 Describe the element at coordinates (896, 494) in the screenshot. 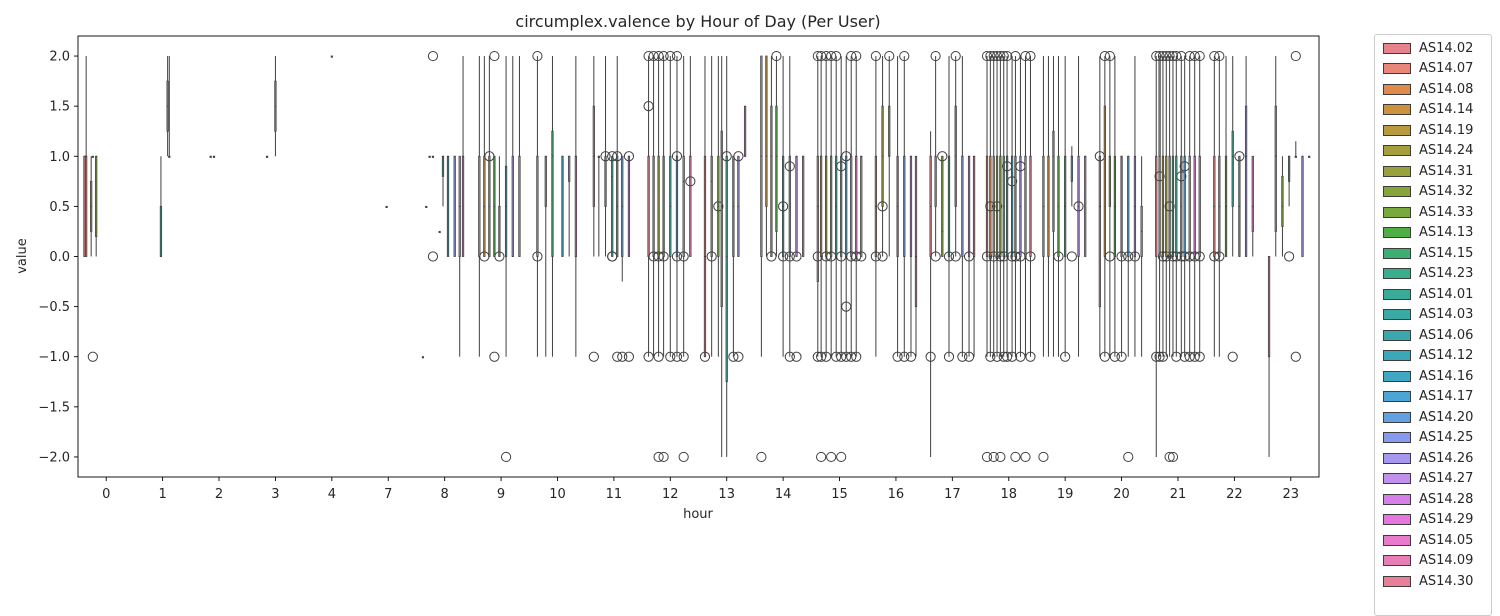

I see `x-tick-label: 16` at that location.